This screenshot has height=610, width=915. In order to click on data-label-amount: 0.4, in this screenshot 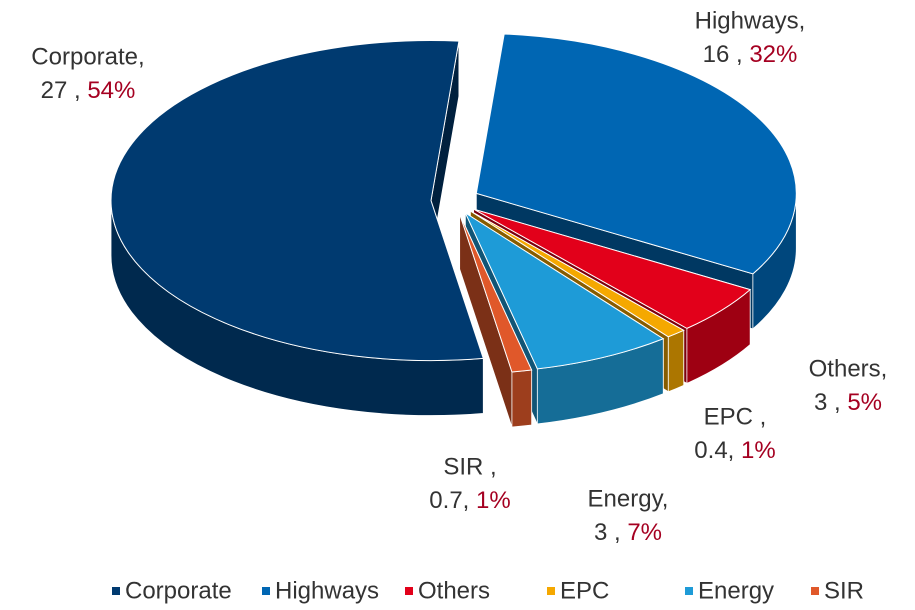, I will do `click(714, 450)`.